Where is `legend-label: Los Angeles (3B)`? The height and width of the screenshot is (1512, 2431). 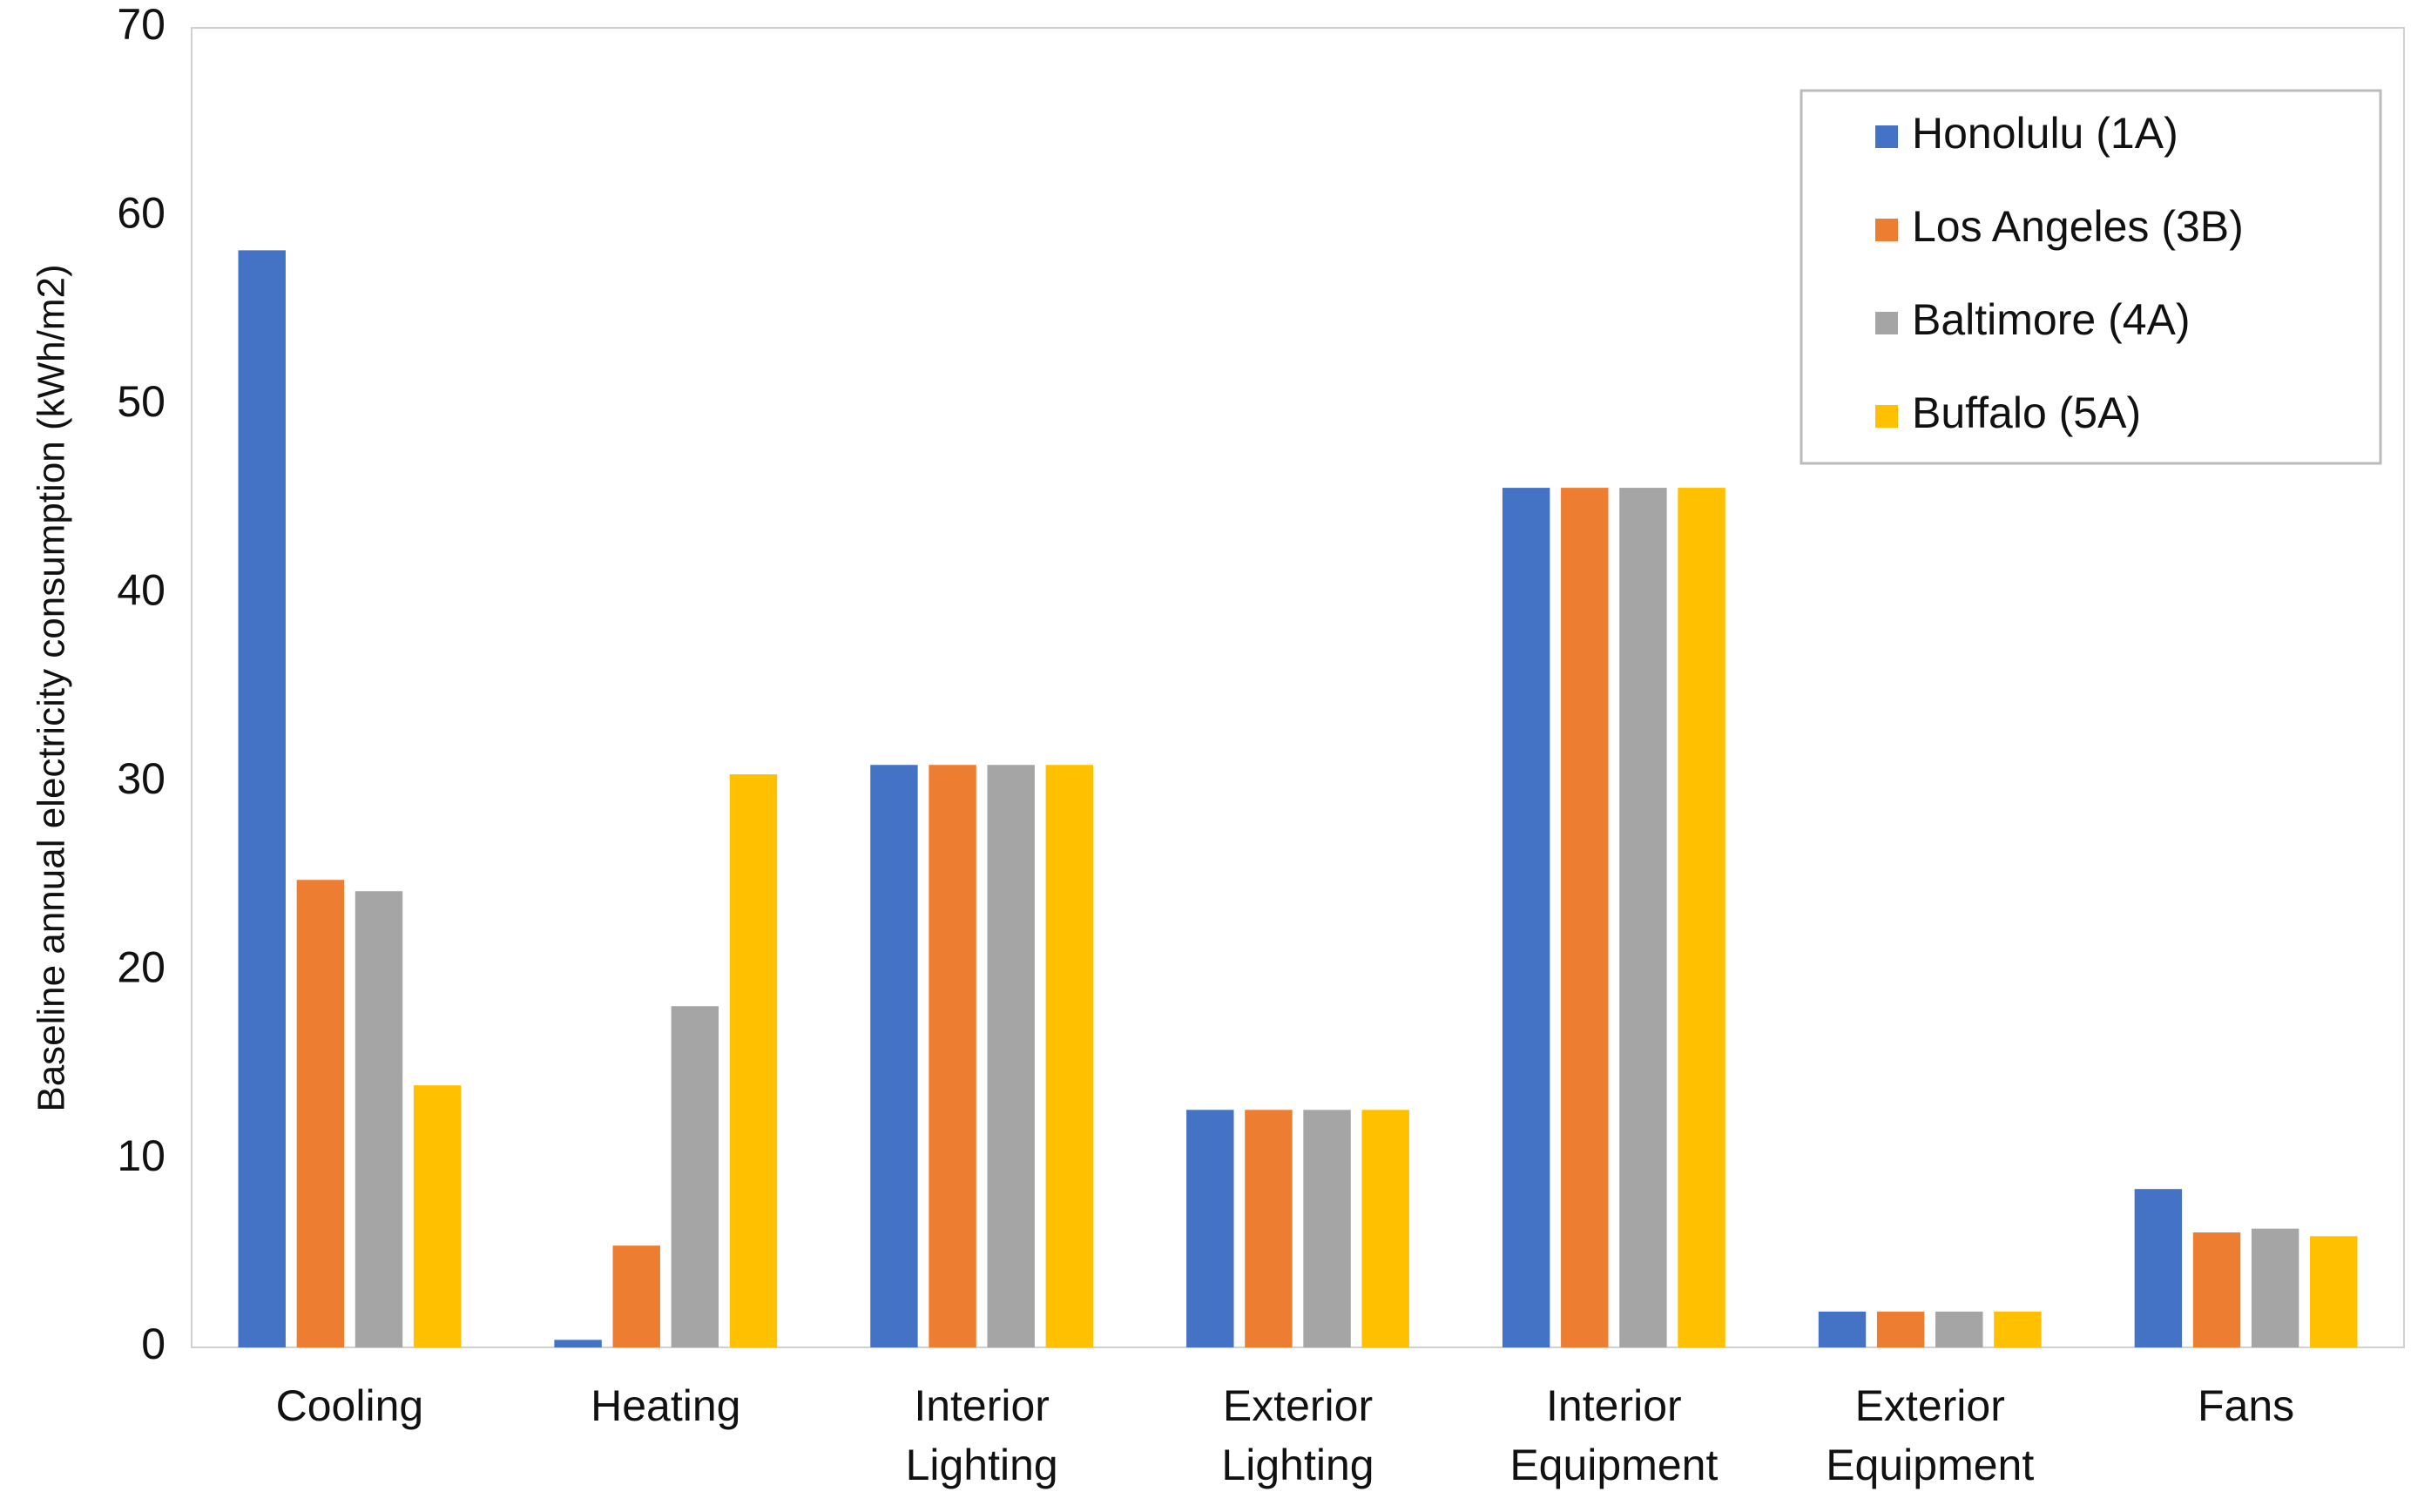
legend-label: Los Angeles (3B) is located at coordinates (2078, 226).